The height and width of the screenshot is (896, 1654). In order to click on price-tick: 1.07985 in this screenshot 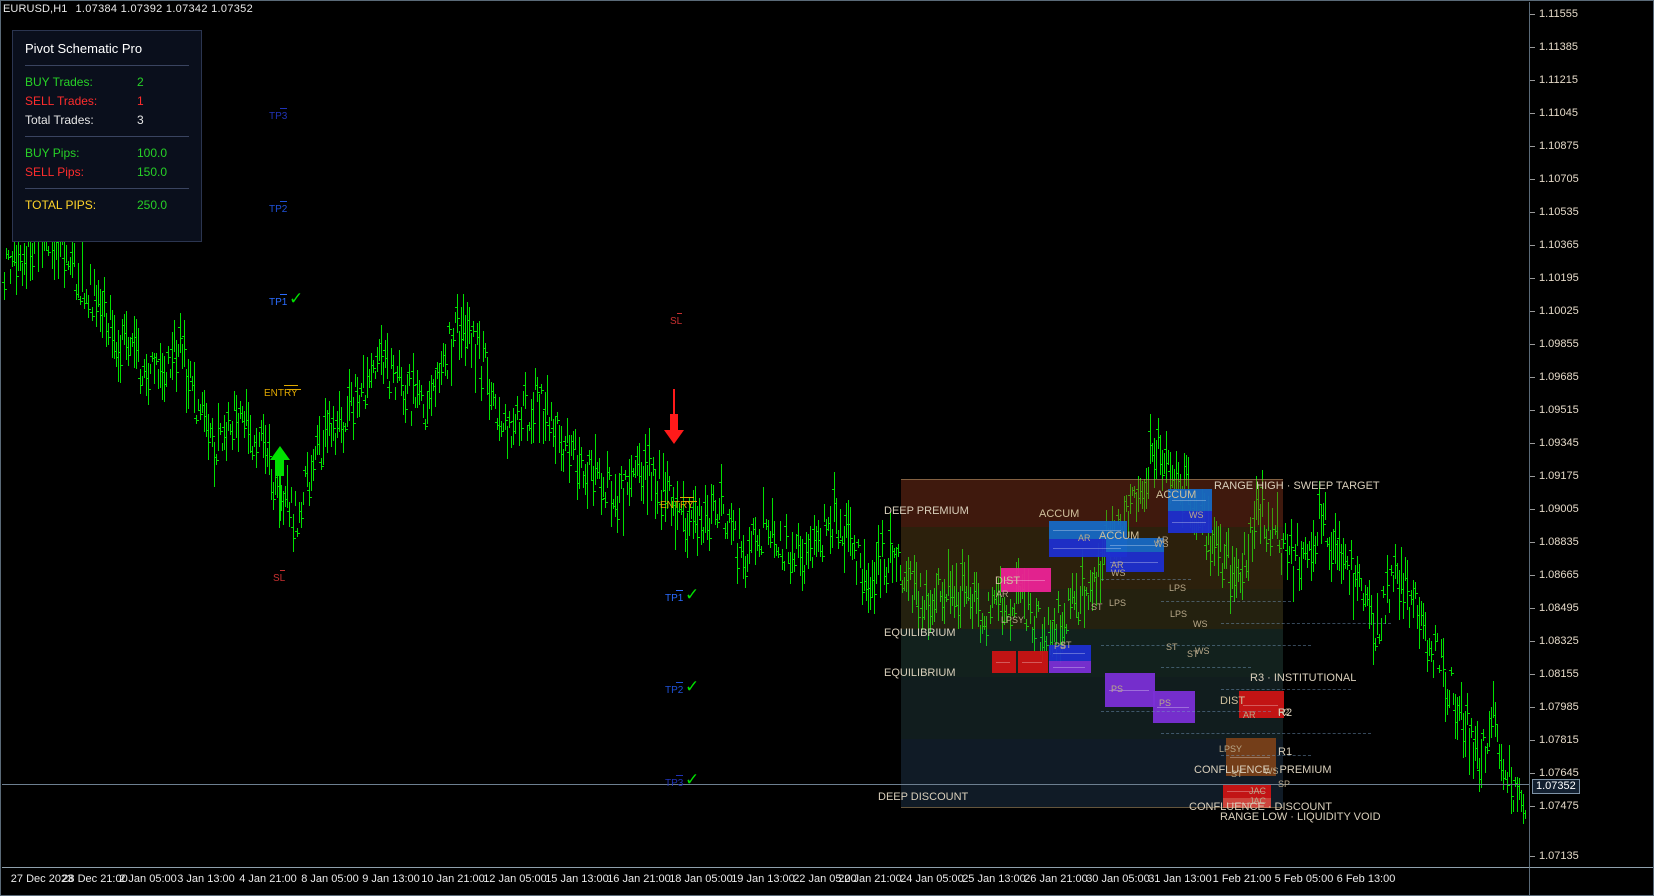, I will do `click(1554, 707)`.